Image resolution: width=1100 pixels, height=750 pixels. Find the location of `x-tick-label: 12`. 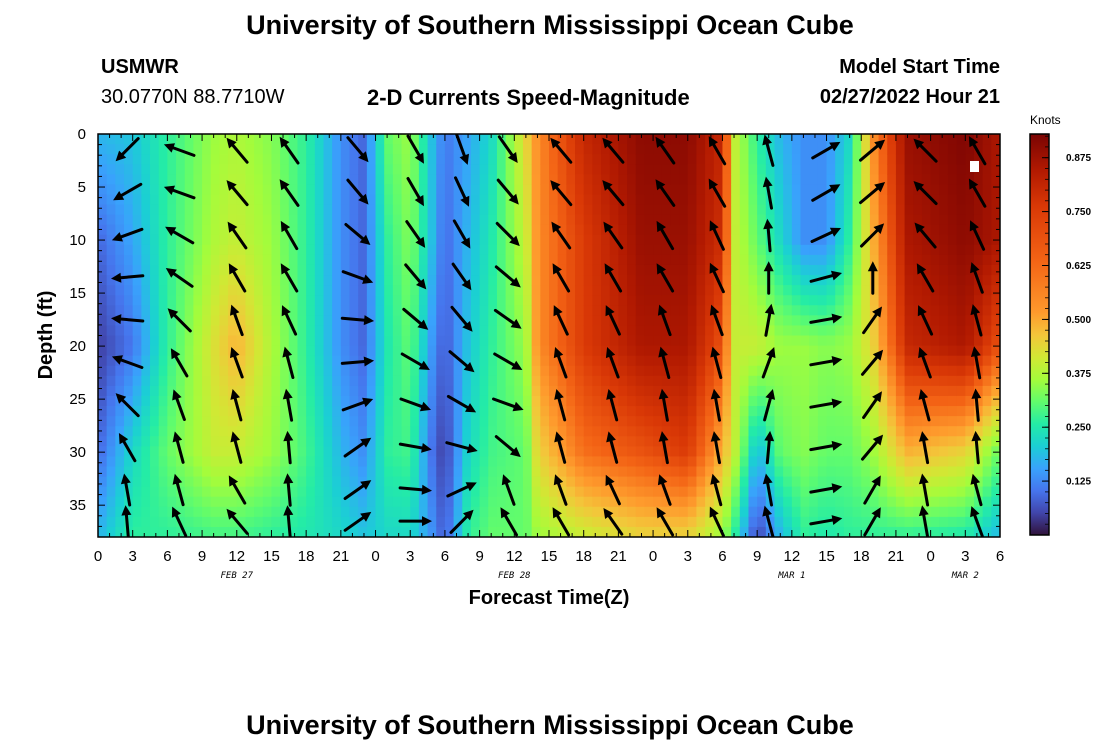

x-tick-label: 12 is located at coordinates (514, 556).